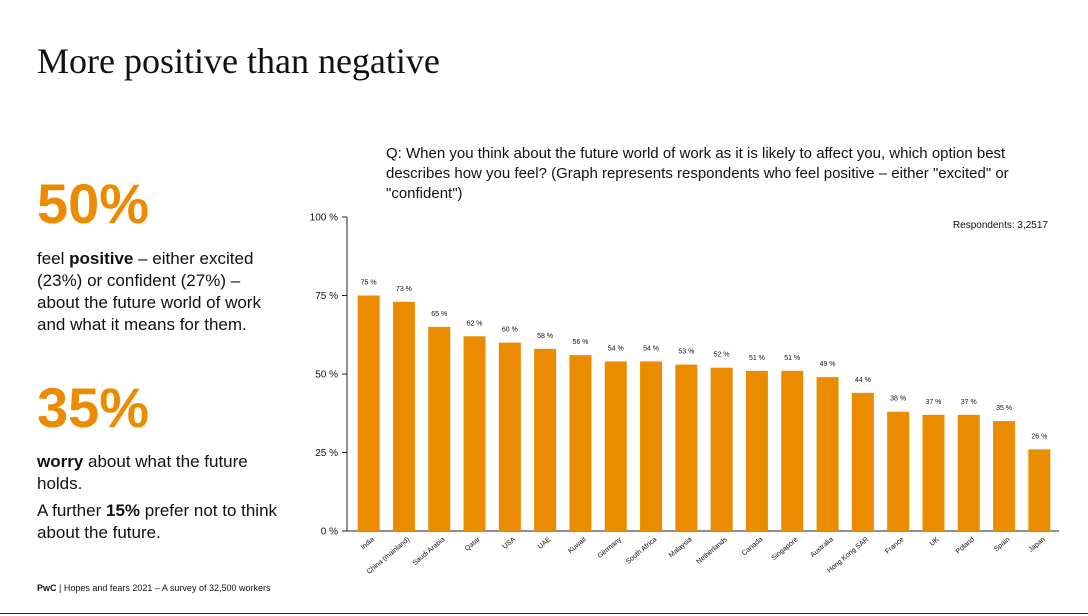 The width and height of the screenshot is (1088, 616). What do you see at coordinates (577, 545) in the screenshot?
I see `x-tick-label: Kuwait` at bounding box center [577, 545].